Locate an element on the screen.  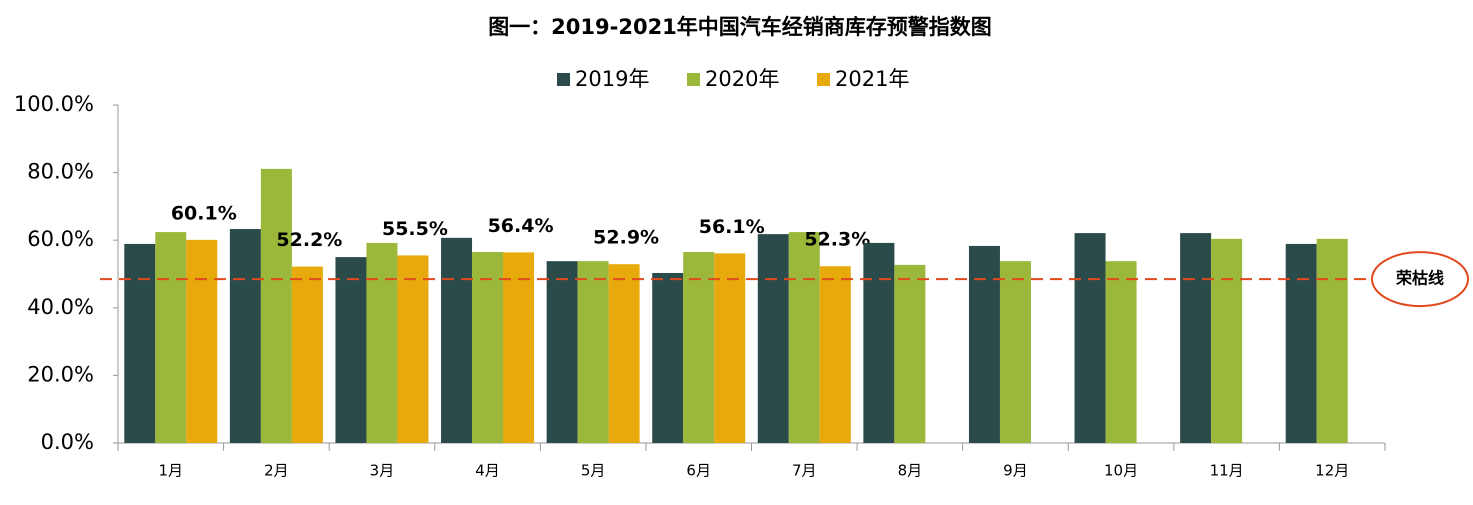
x-tick-label: 12月 is located at coordinates (1332, 471).